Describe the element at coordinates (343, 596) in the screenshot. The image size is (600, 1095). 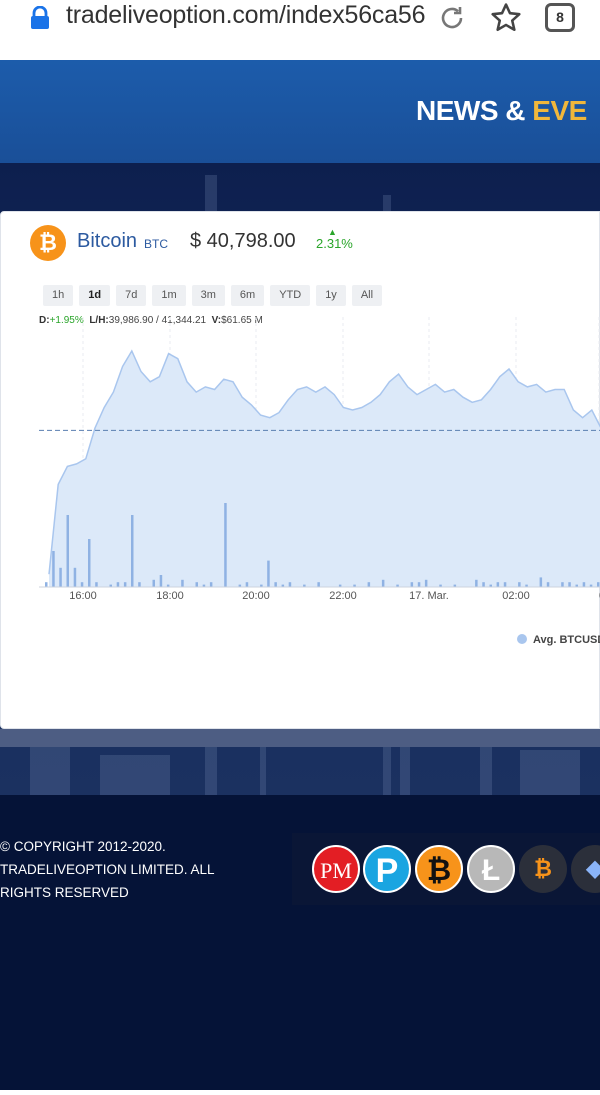
I see `x-tick-label: 22:00` at that location.